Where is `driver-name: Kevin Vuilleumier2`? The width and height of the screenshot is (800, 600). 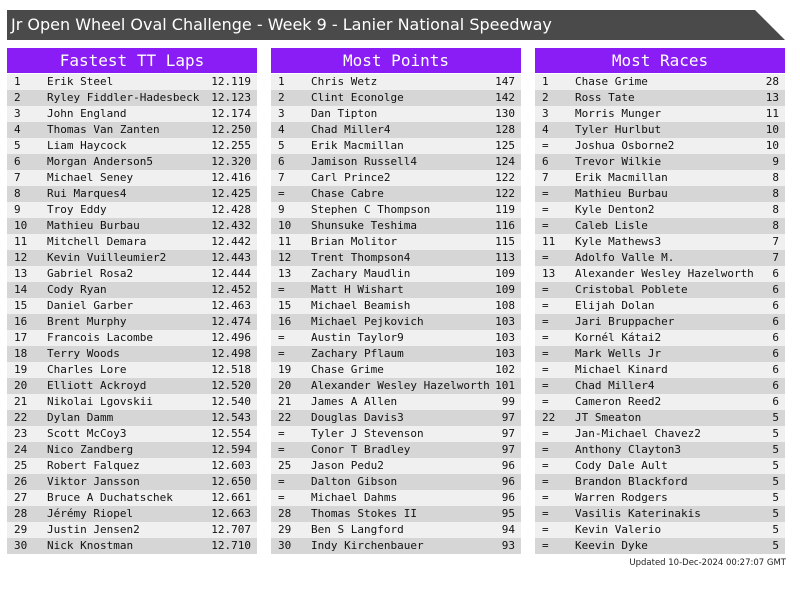 driver-name: Kevin Vuilleumier2 is located at coordinates (107, 257).